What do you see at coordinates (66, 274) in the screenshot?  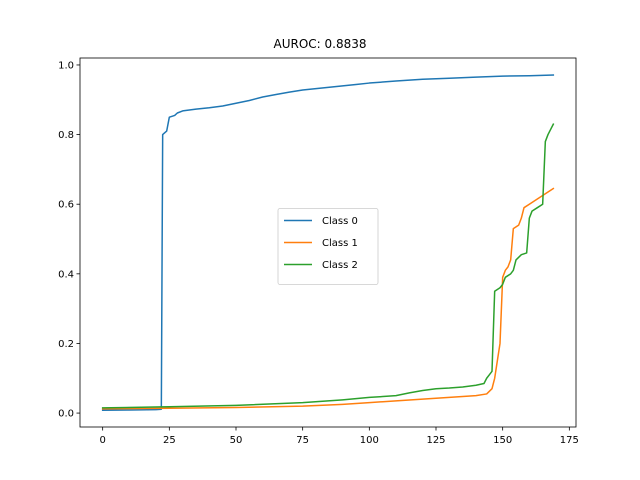 I see `y-tick-label: 0.4` at bounding box center [66, 274].